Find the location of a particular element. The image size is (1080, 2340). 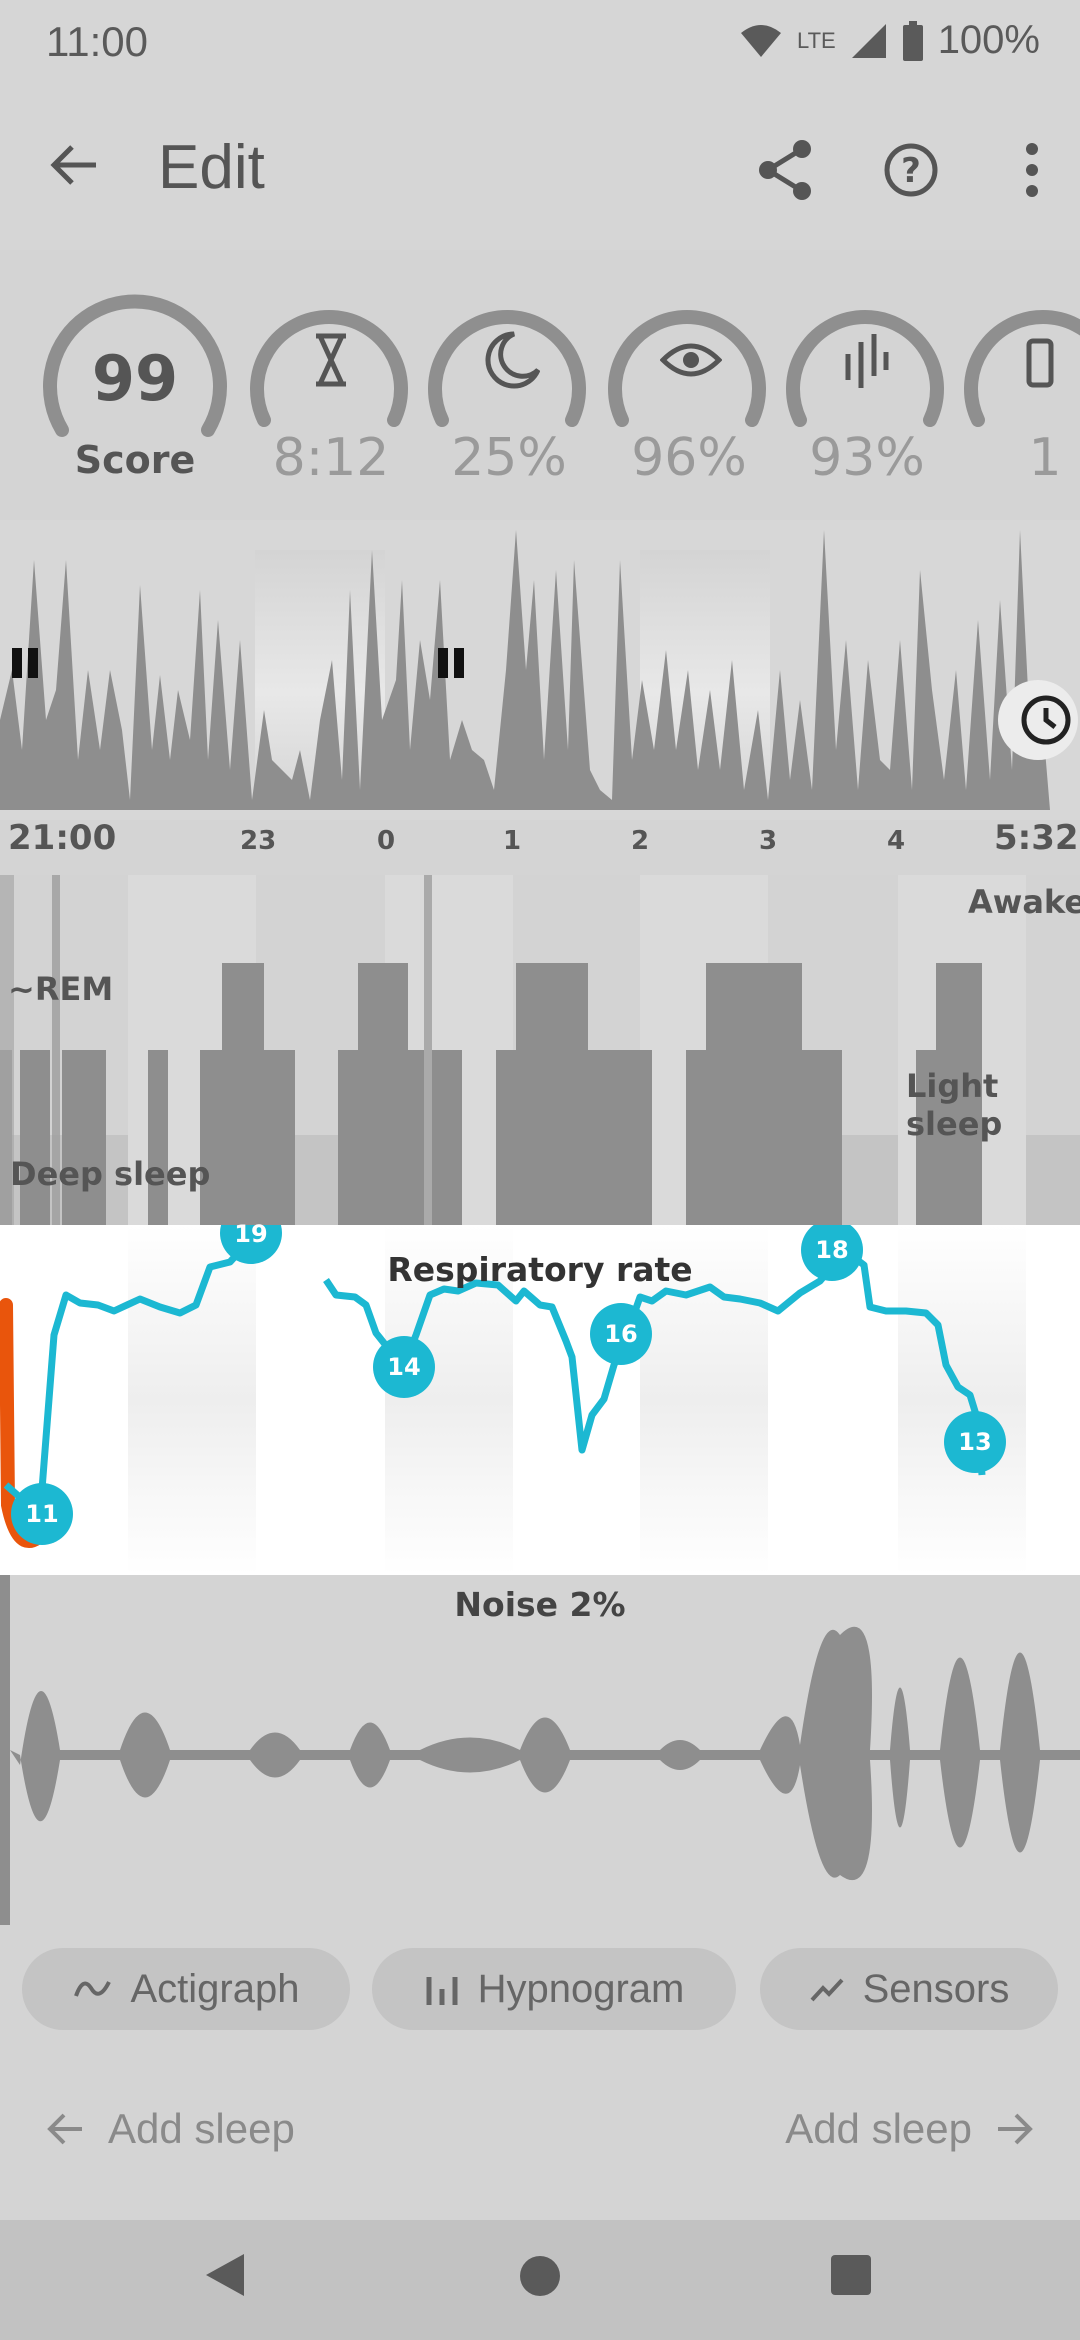

signal-icon is located at coordinates (868, 40).